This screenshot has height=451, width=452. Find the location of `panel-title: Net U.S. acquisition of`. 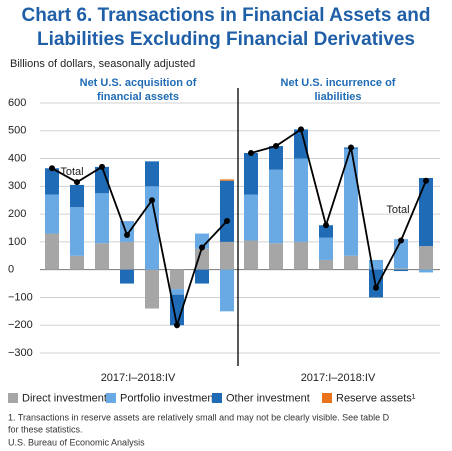

panel-title: Net U.S. acquisition of is located at coordinates (138, 83).